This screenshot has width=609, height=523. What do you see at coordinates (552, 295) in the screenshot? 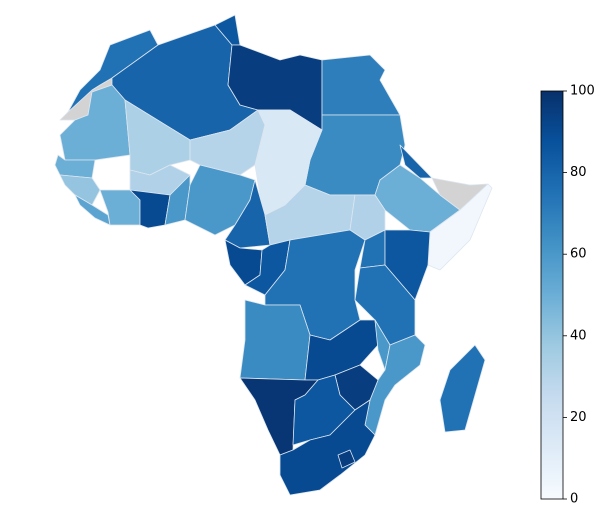
I see `colorbar-fill` at bounding box center [552, 295].